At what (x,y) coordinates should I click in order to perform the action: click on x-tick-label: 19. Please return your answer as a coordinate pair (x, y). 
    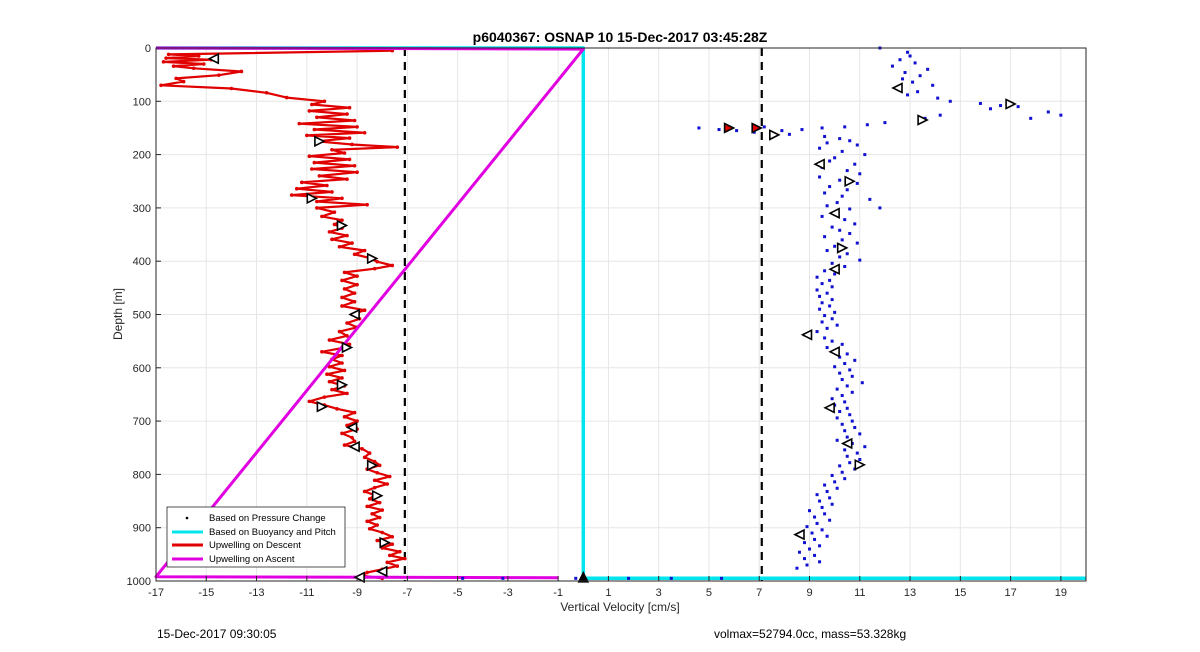
    Looking at the image, I should click on (1061, 593).